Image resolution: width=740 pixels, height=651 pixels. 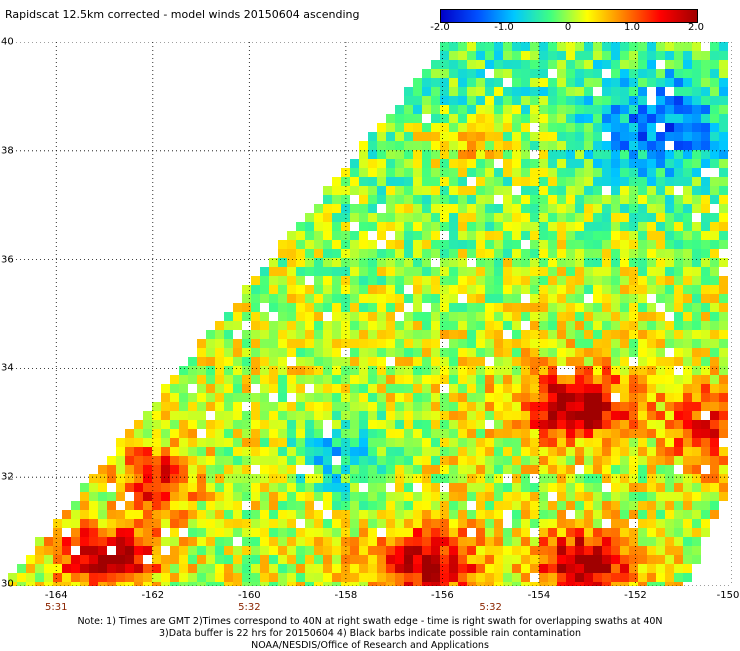 What do you see at coordinates (442, 595) in the screenshot?
I see `longitude-tick-label: -156` at bounding box center [442, 595].